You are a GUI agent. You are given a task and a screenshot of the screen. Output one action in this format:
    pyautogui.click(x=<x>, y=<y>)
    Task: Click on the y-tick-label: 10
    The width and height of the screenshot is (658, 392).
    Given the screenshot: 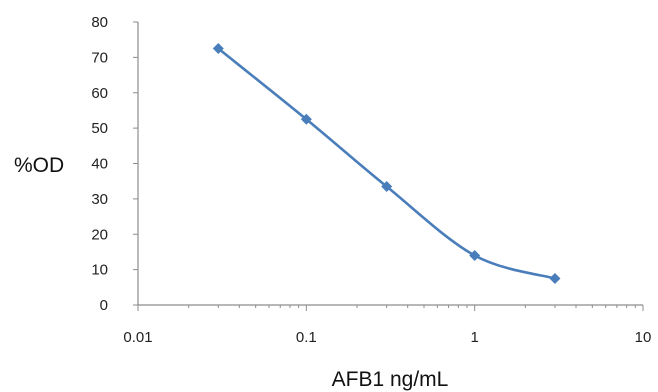 What is the action you would take?
    pyautogui.click(x=99, y=270)
    